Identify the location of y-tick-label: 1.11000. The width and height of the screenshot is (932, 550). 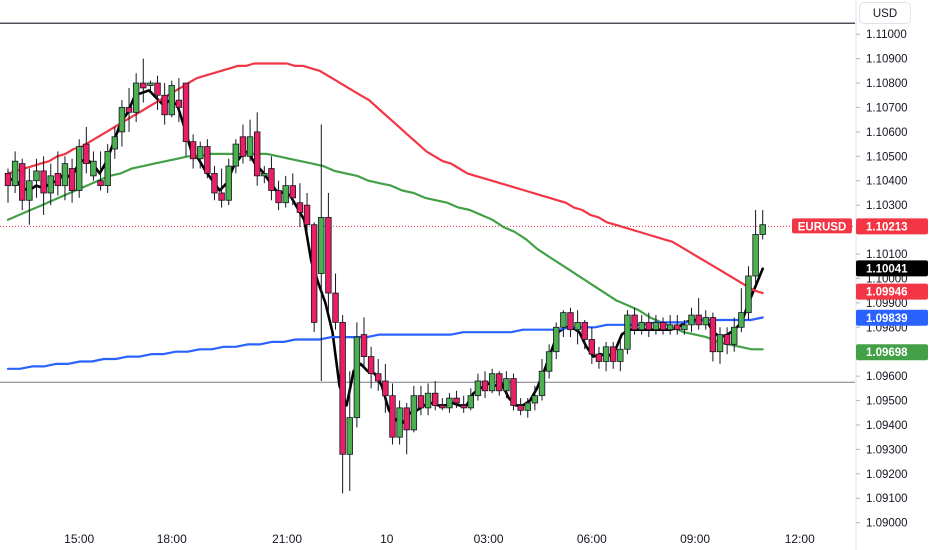
(886, 35).